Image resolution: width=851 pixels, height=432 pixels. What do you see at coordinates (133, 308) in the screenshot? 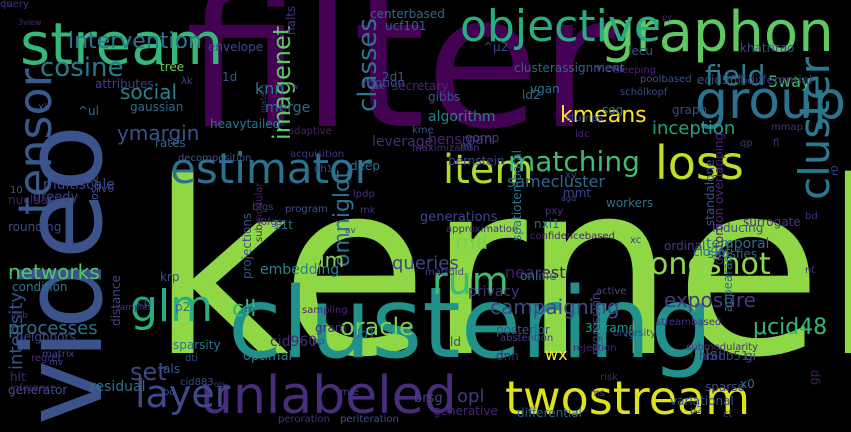
I see `cloud-word: sampler` at bounding box center [133, 308].